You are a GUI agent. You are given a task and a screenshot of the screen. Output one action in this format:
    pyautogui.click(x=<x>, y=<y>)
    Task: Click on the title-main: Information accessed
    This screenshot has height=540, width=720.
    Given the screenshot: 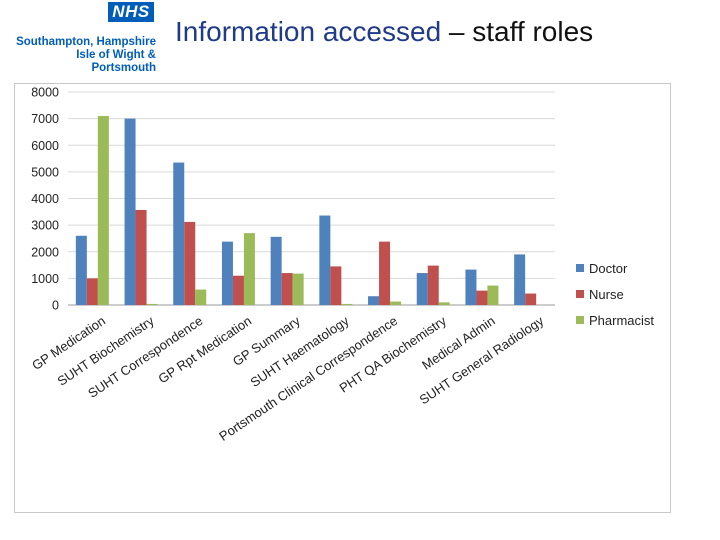 What is the action you would take?
    pyautogui.click(x=308, y=31)
    